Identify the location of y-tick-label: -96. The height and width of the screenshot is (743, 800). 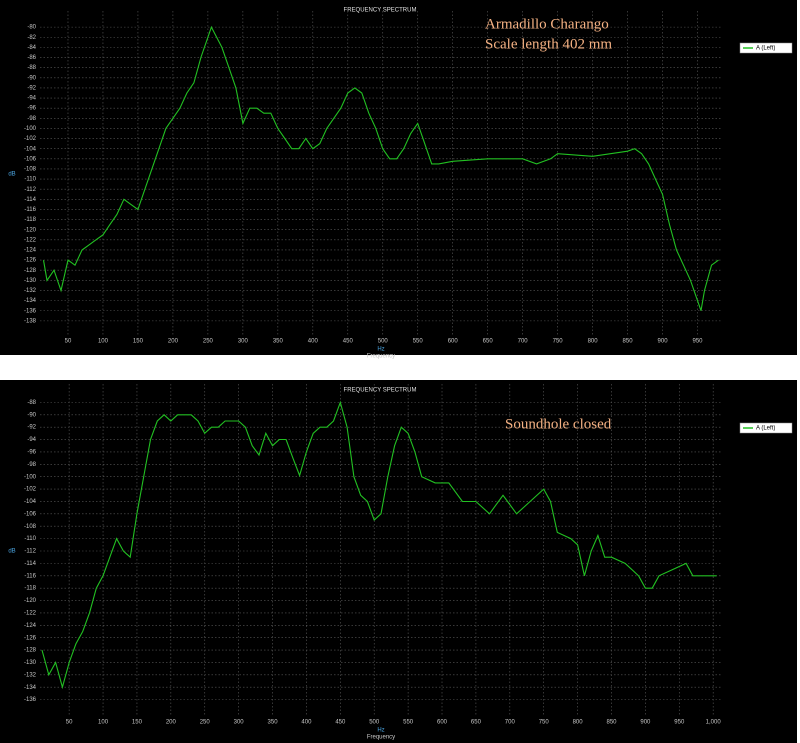
(31, 453).